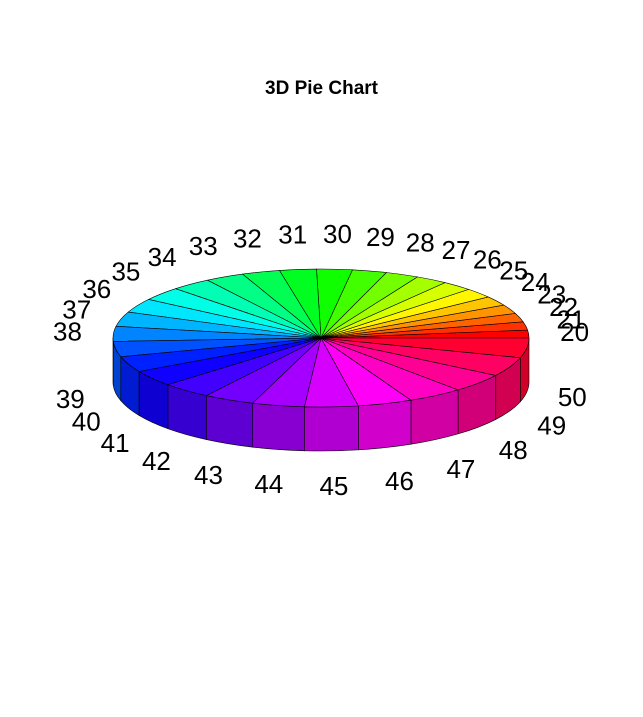  What do you see at coordinates (86, 422) in the screenshot?
I see `slice-label-40: 40` at bounding box center [86, 422].